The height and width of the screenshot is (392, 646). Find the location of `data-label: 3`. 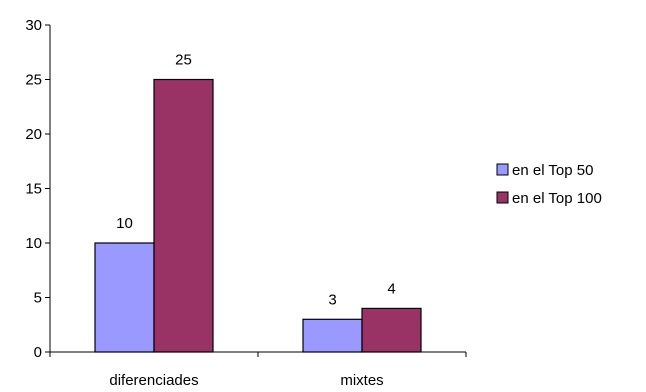

data-label: 3 is located at coordinates (332, 299).